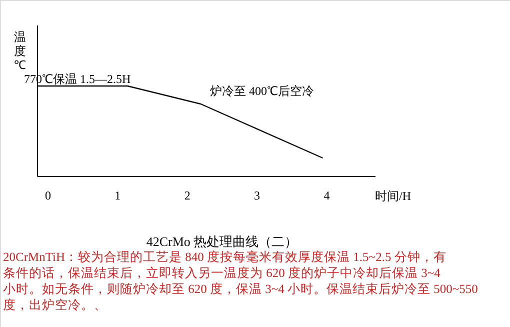 This screenshot has height=327, width=510. I want to click on text: 42CrMo 热处理曲线（二）, so click(222, 241).